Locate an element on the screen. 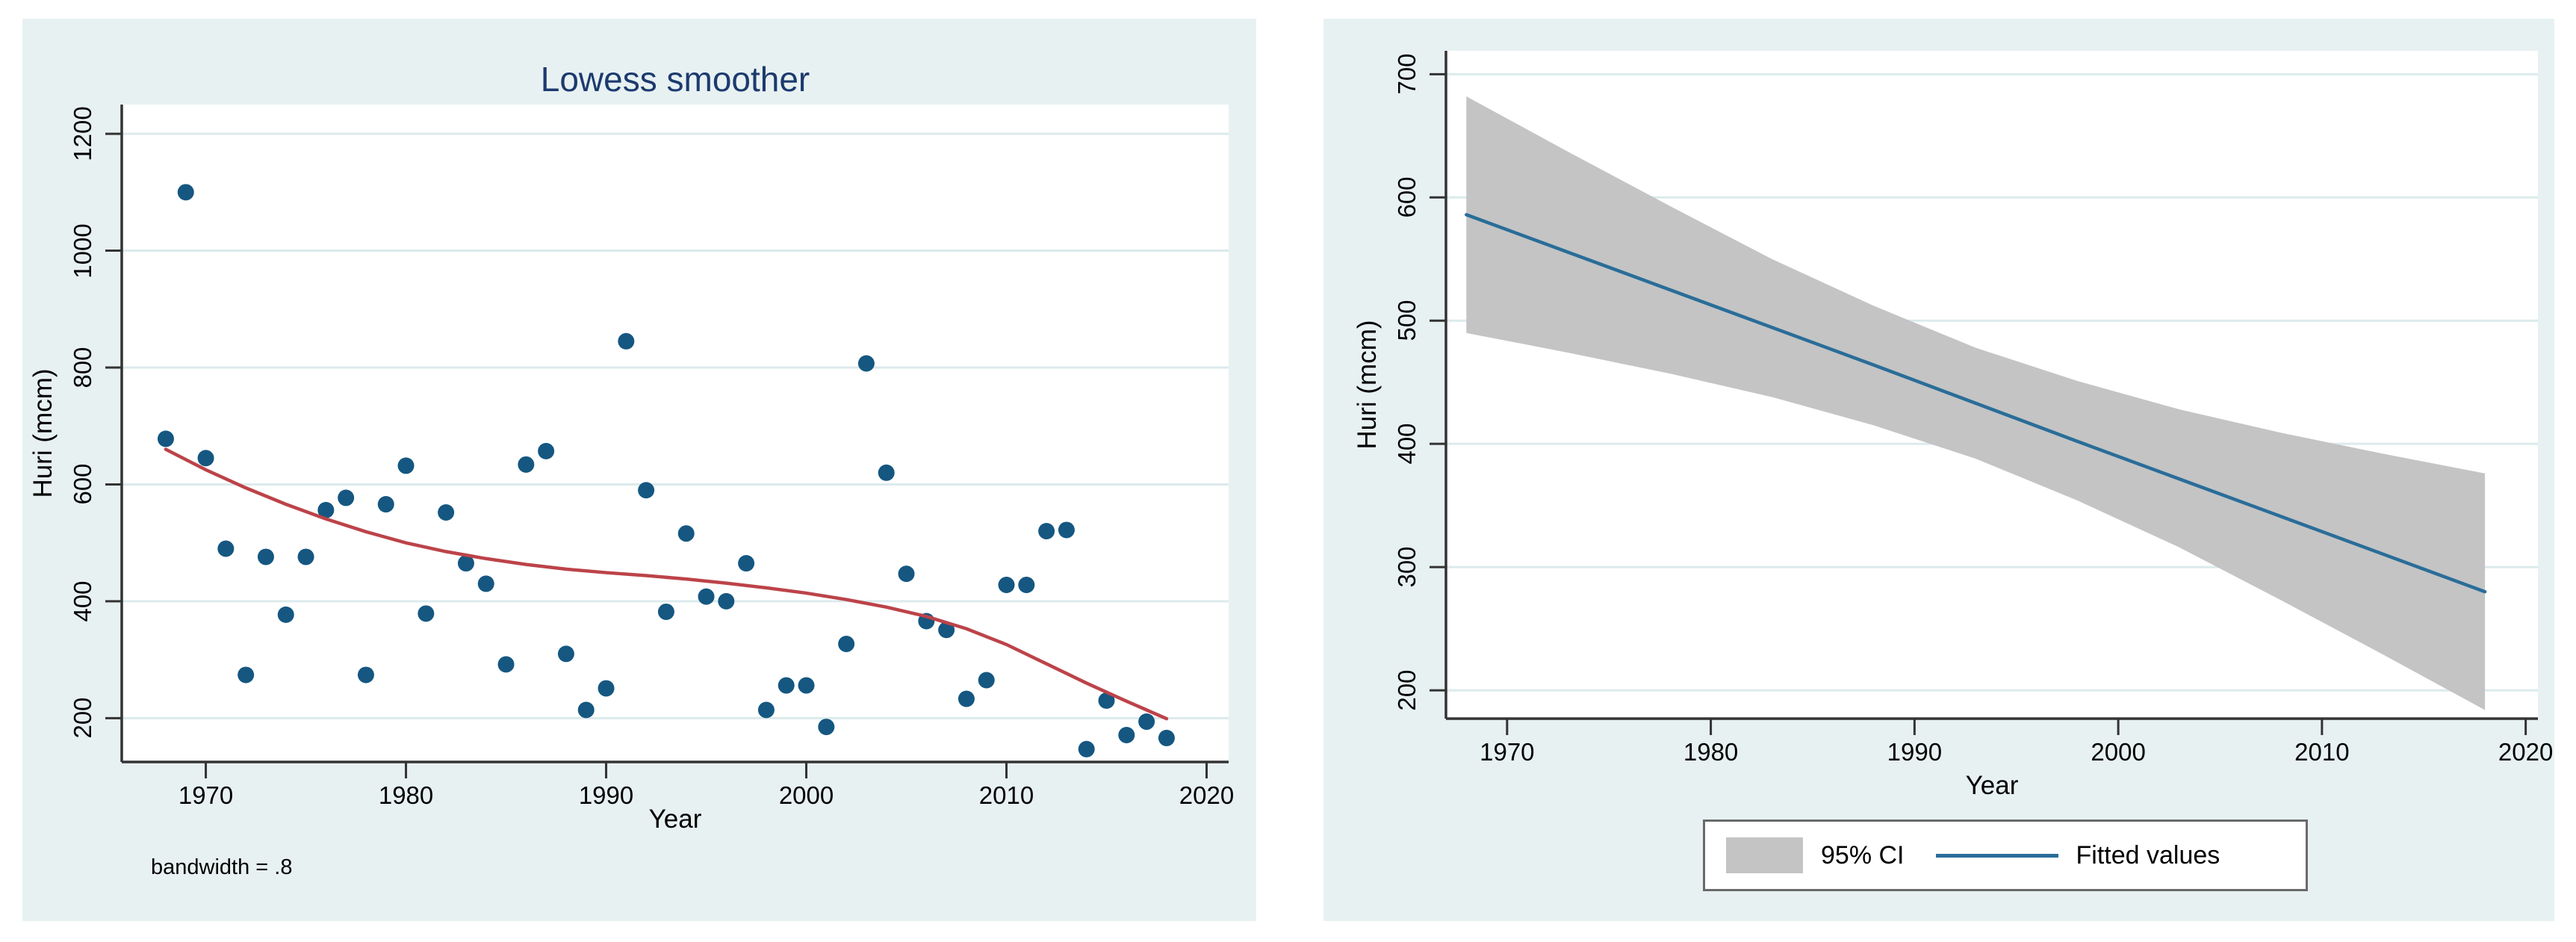 This screenshot has width=2576, height=942. bandwidth-note: bandwidth = .8 is located at coordinates (222, 867).